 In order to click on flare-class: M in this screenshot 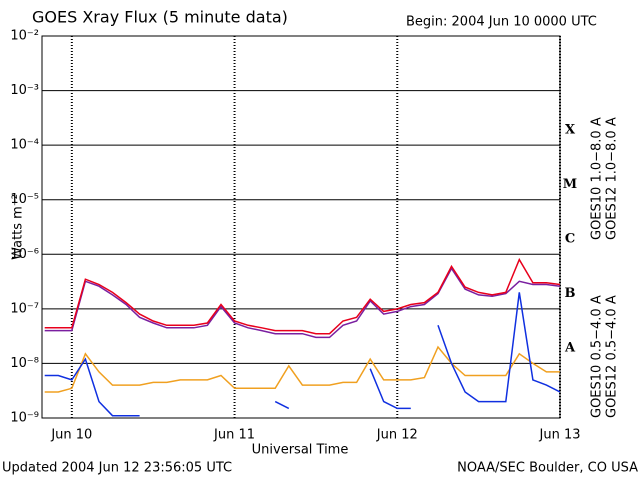, I will do `click(570, 184)`.